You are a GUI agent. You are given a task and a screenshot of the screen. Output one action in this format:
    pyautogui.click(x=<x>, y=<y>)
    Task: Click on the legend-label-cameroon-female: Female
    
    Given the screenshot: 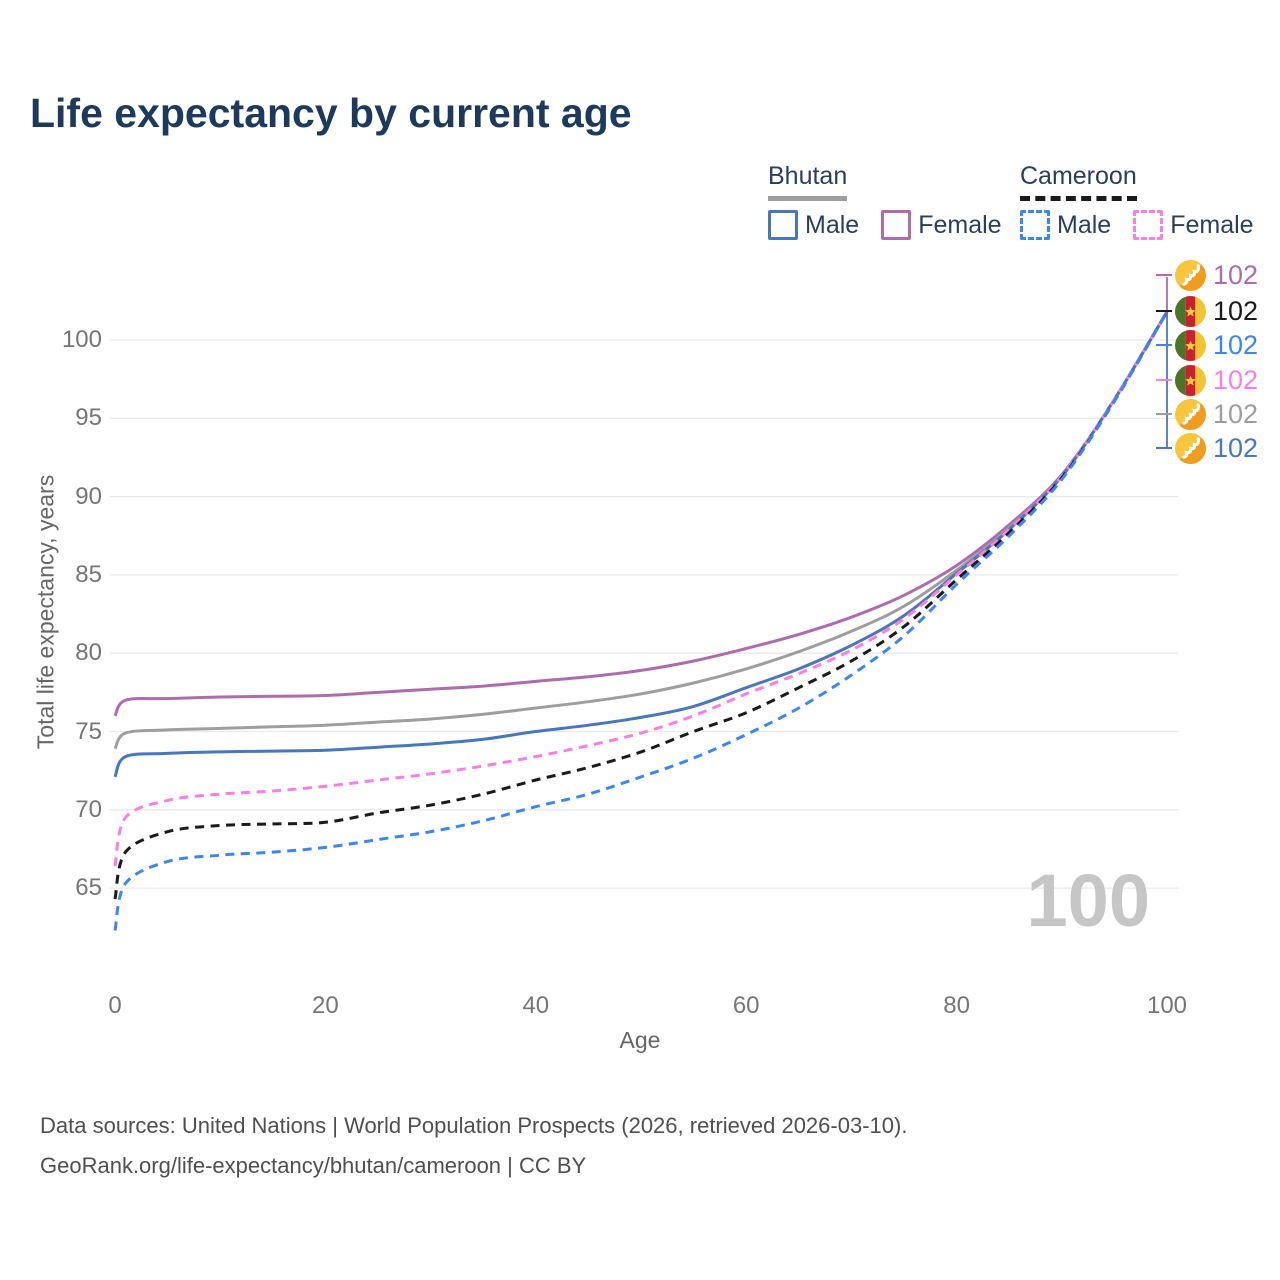 What is the action you would take?
    pyautogui.click(x=1212, y=224)
    